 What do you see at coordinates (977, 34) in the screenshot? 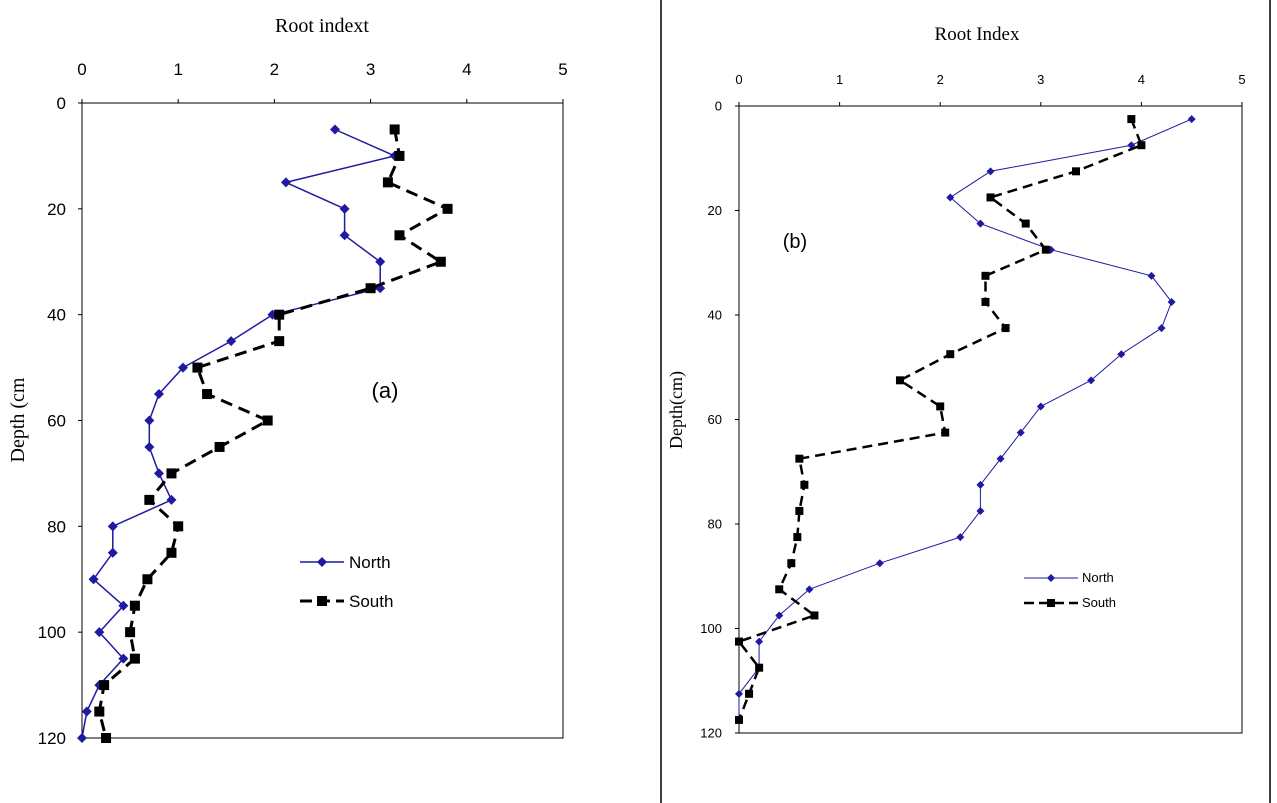
I see `x-axis-label-b: Root Index` at bounding box center [977, 34].